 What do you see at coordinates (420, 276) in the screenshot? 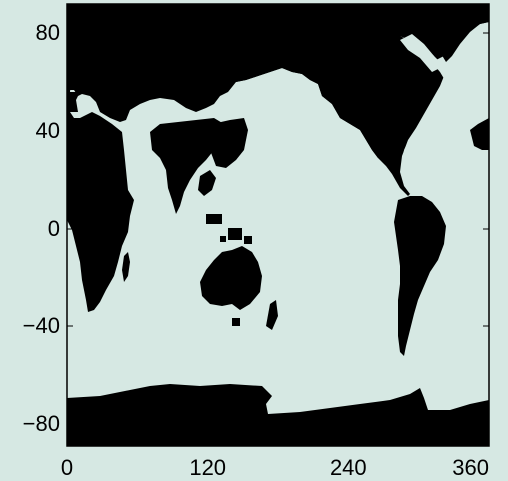
I see `south-america-landmass` at bounding box center [420, 276].